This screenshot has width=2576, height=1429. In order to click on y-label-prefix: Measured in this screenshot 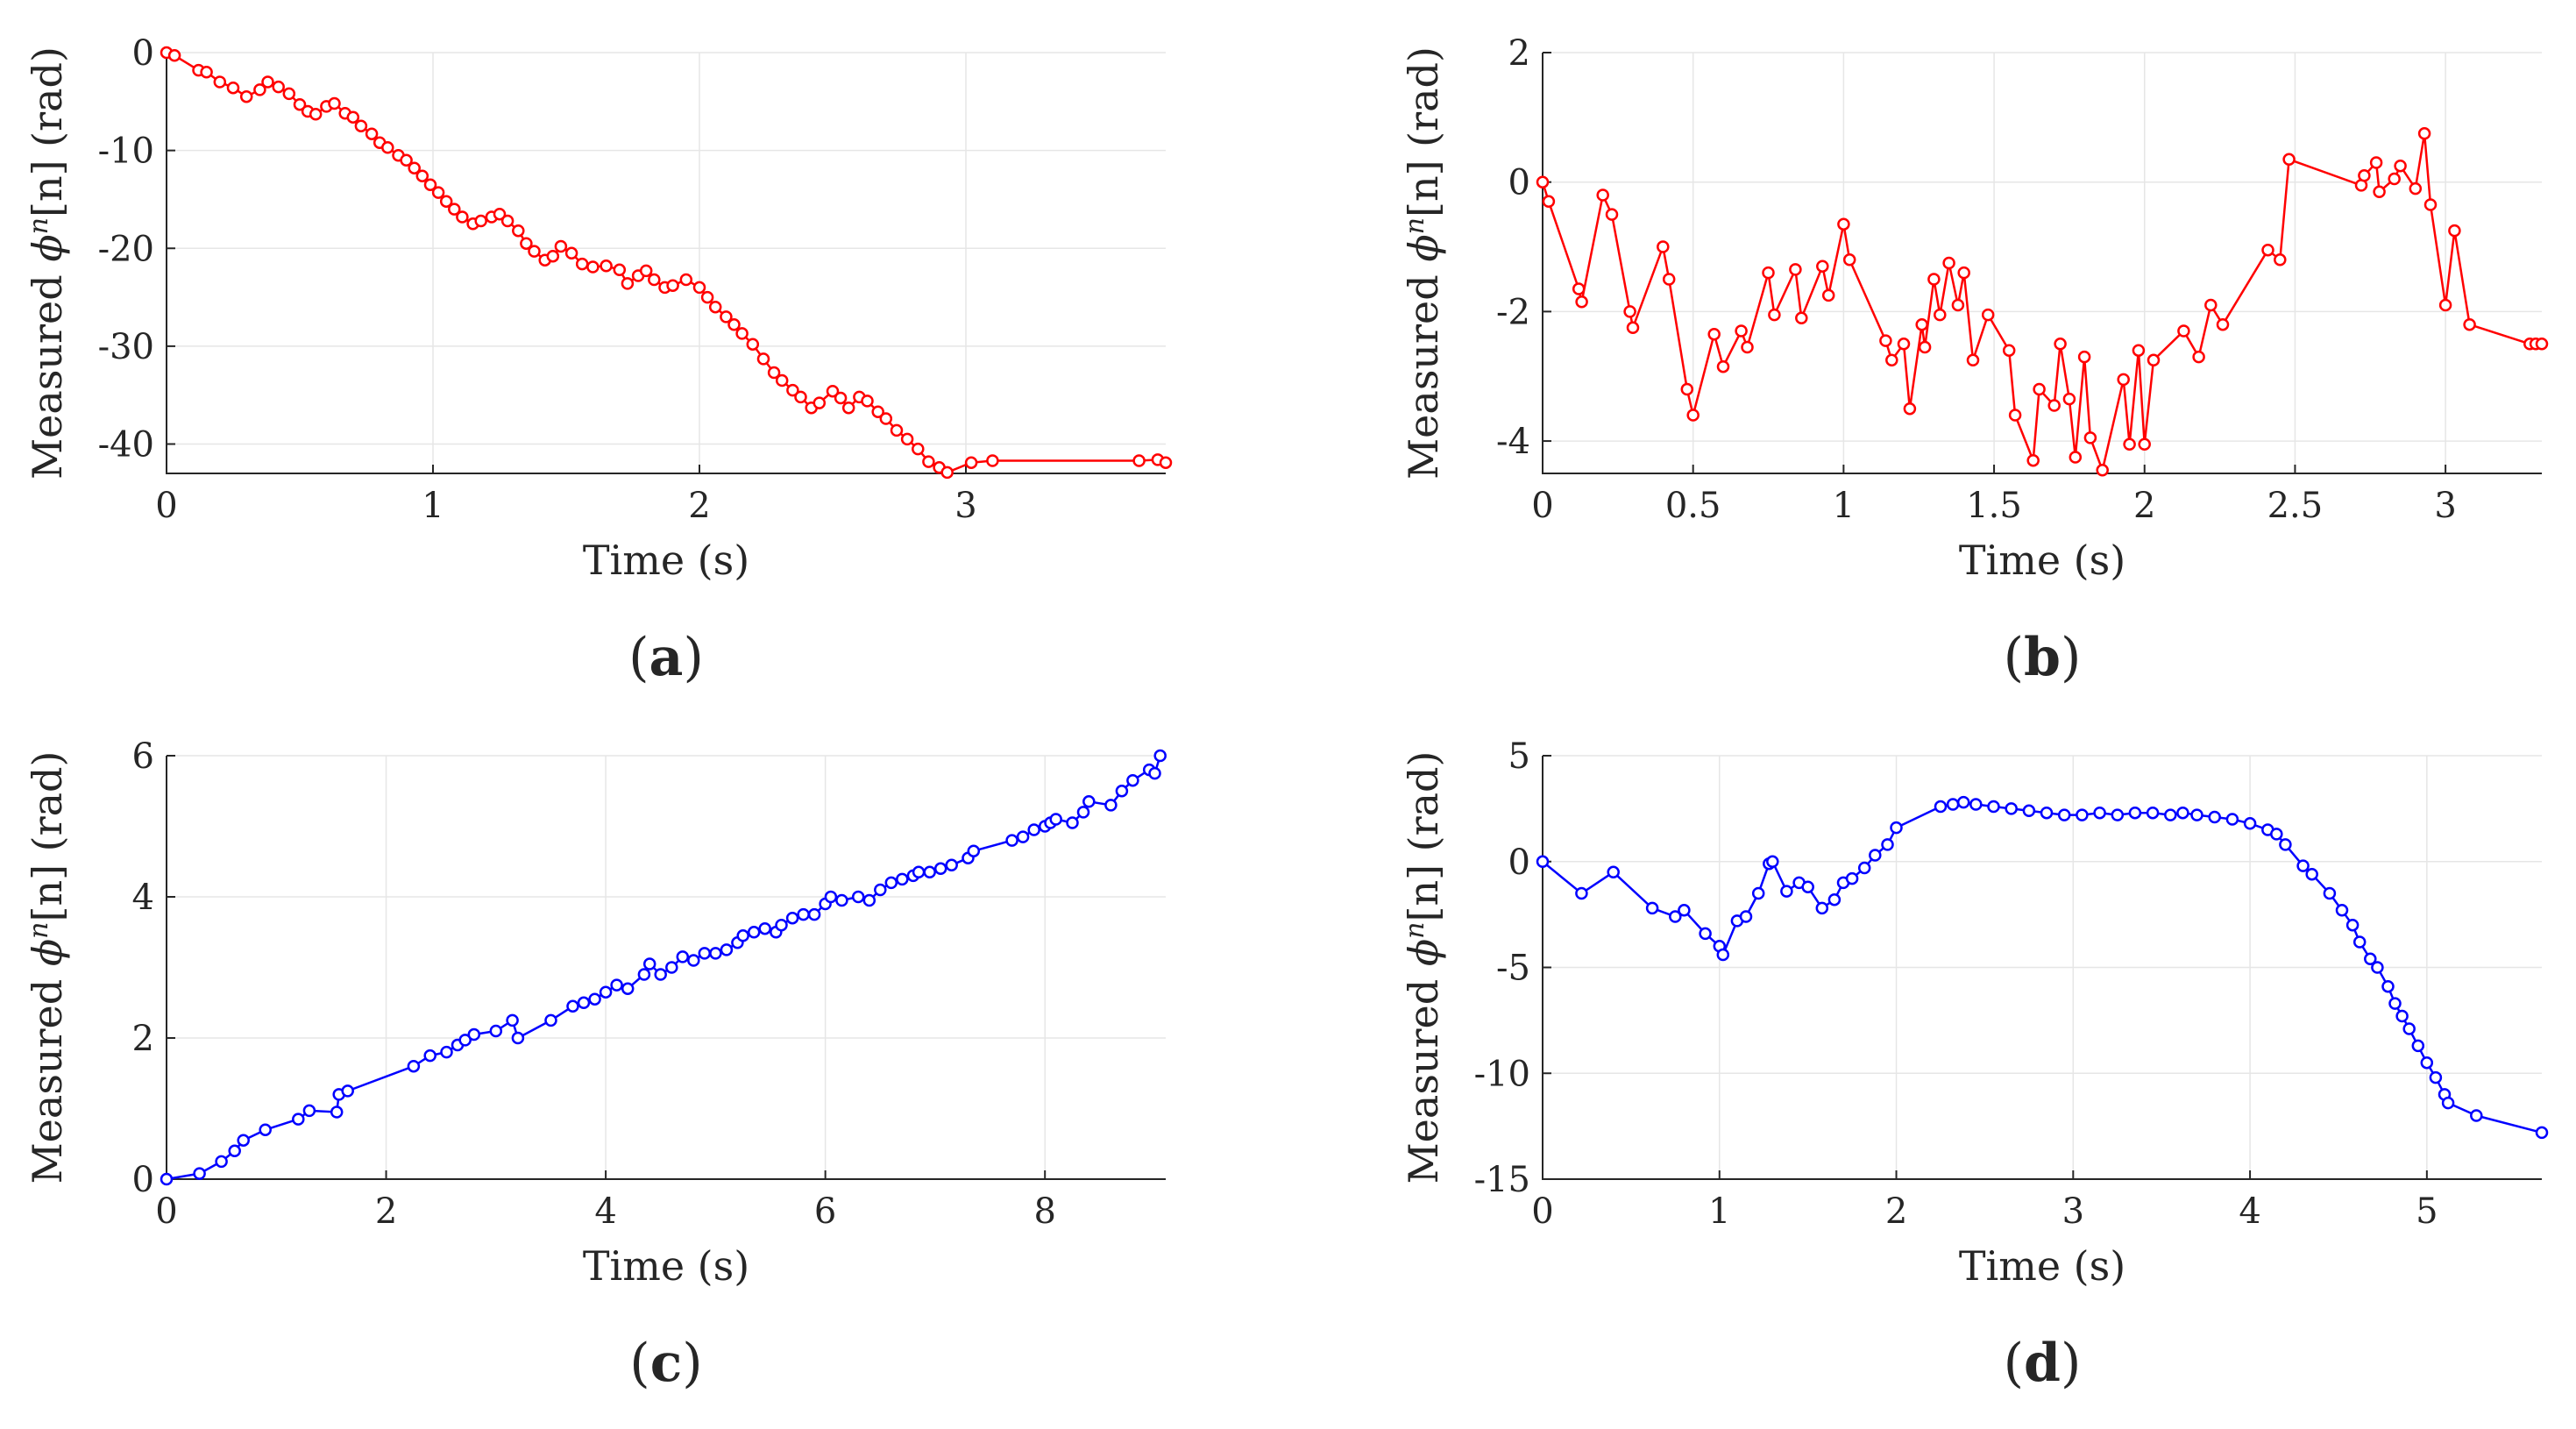, I will do `click(1423, 371)`.